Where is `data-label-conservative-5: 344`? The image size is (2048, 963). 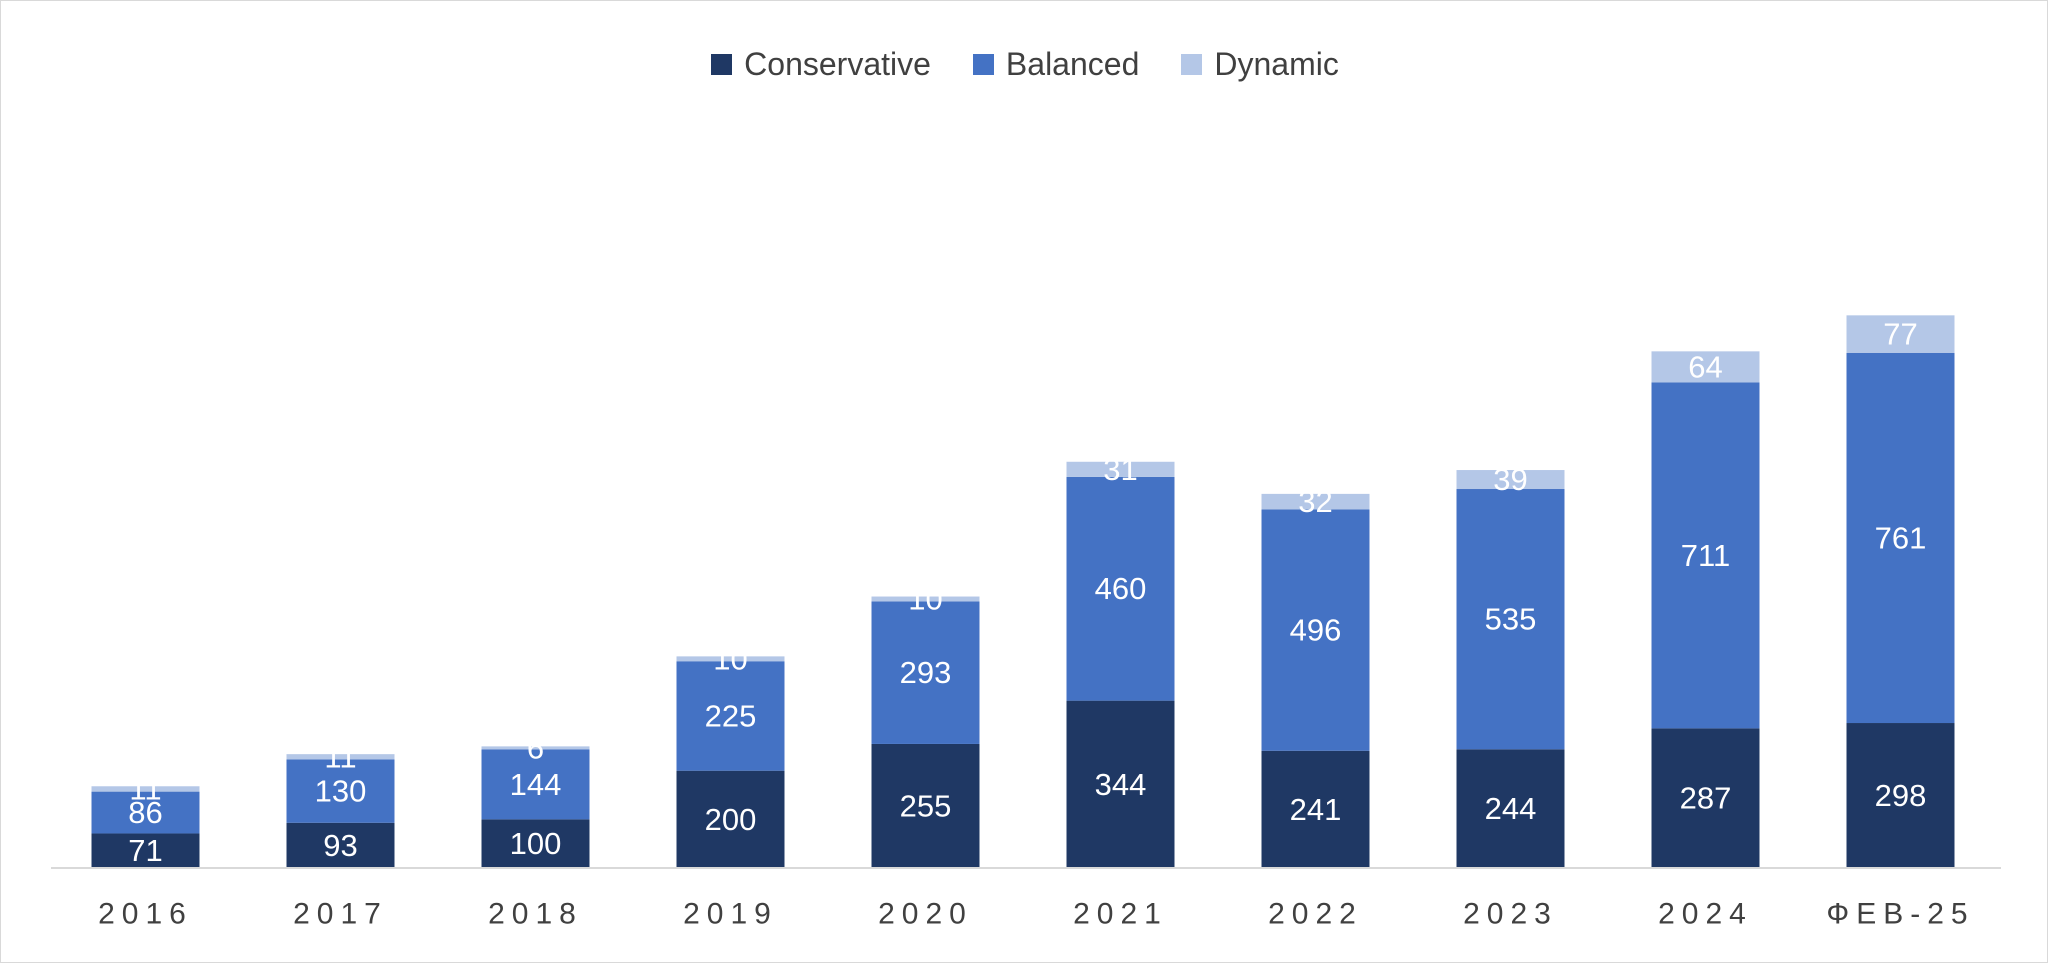
data-label-conservative-5: 344 is located at coordinates (1121, 784).